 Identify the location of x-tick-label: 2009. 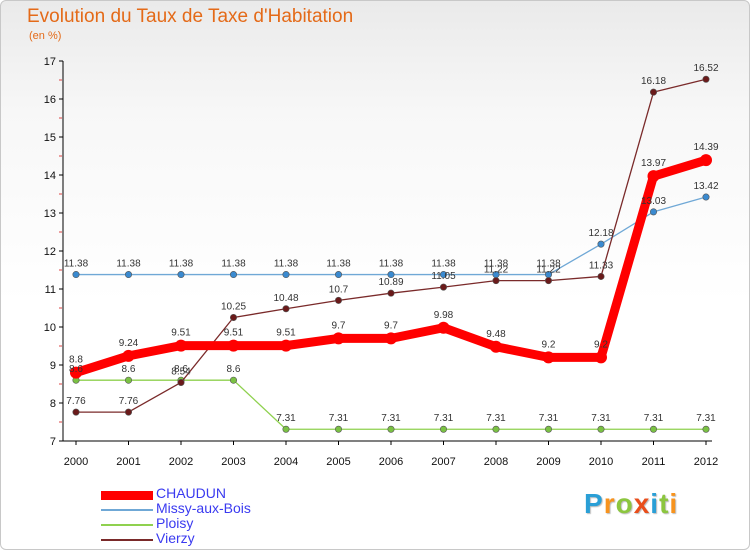
(548, 462).